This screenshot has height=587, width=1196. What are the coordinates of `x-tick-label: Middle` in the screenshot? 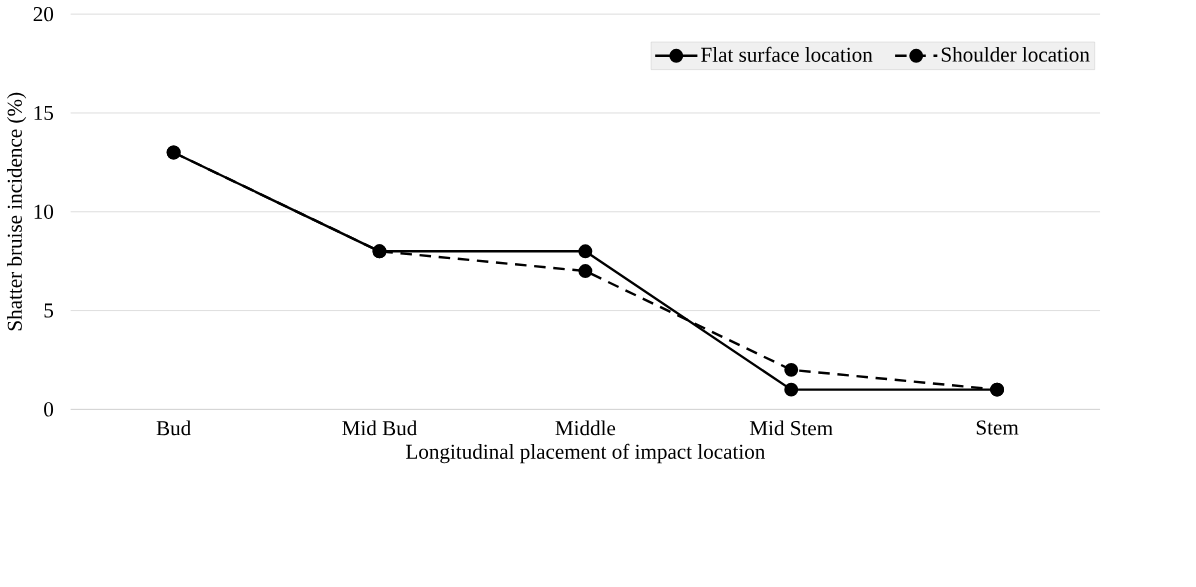 It's located at (585, 428).